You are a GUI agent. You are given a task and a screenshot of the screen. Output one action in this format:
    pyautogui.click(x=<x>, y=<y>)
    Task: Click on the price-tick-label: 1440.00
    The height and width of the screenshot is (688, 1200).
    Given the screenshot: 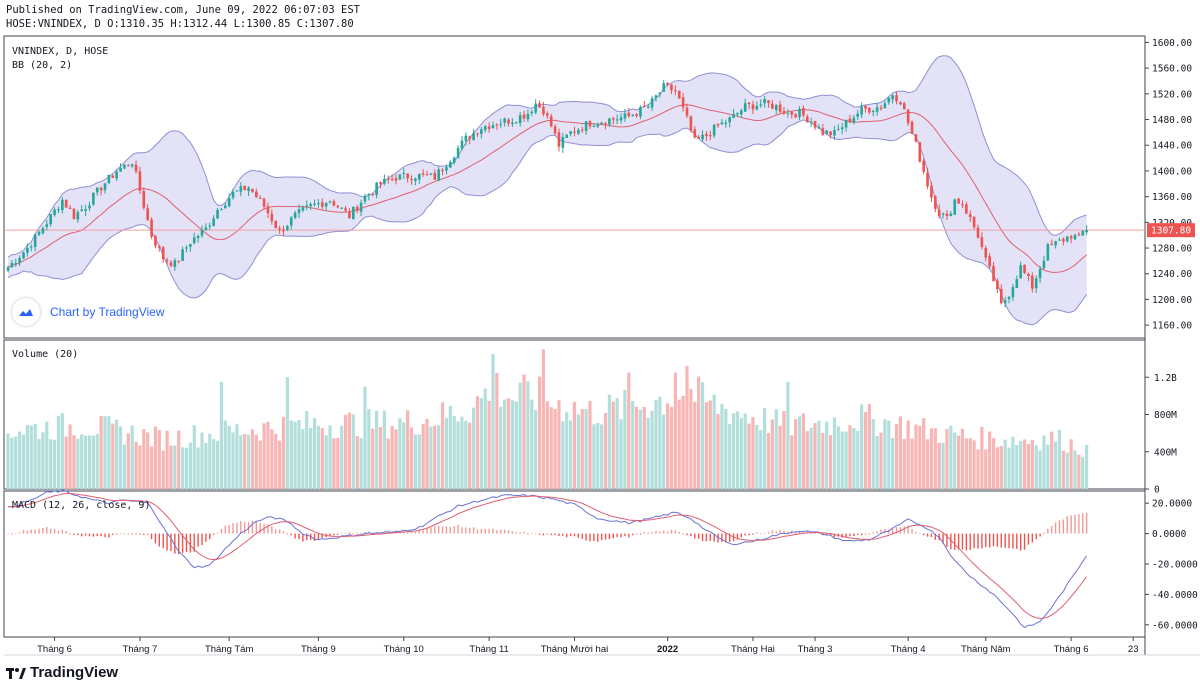 What is the action you would take?
    pyautogui.click(x=1172, y=146)
    